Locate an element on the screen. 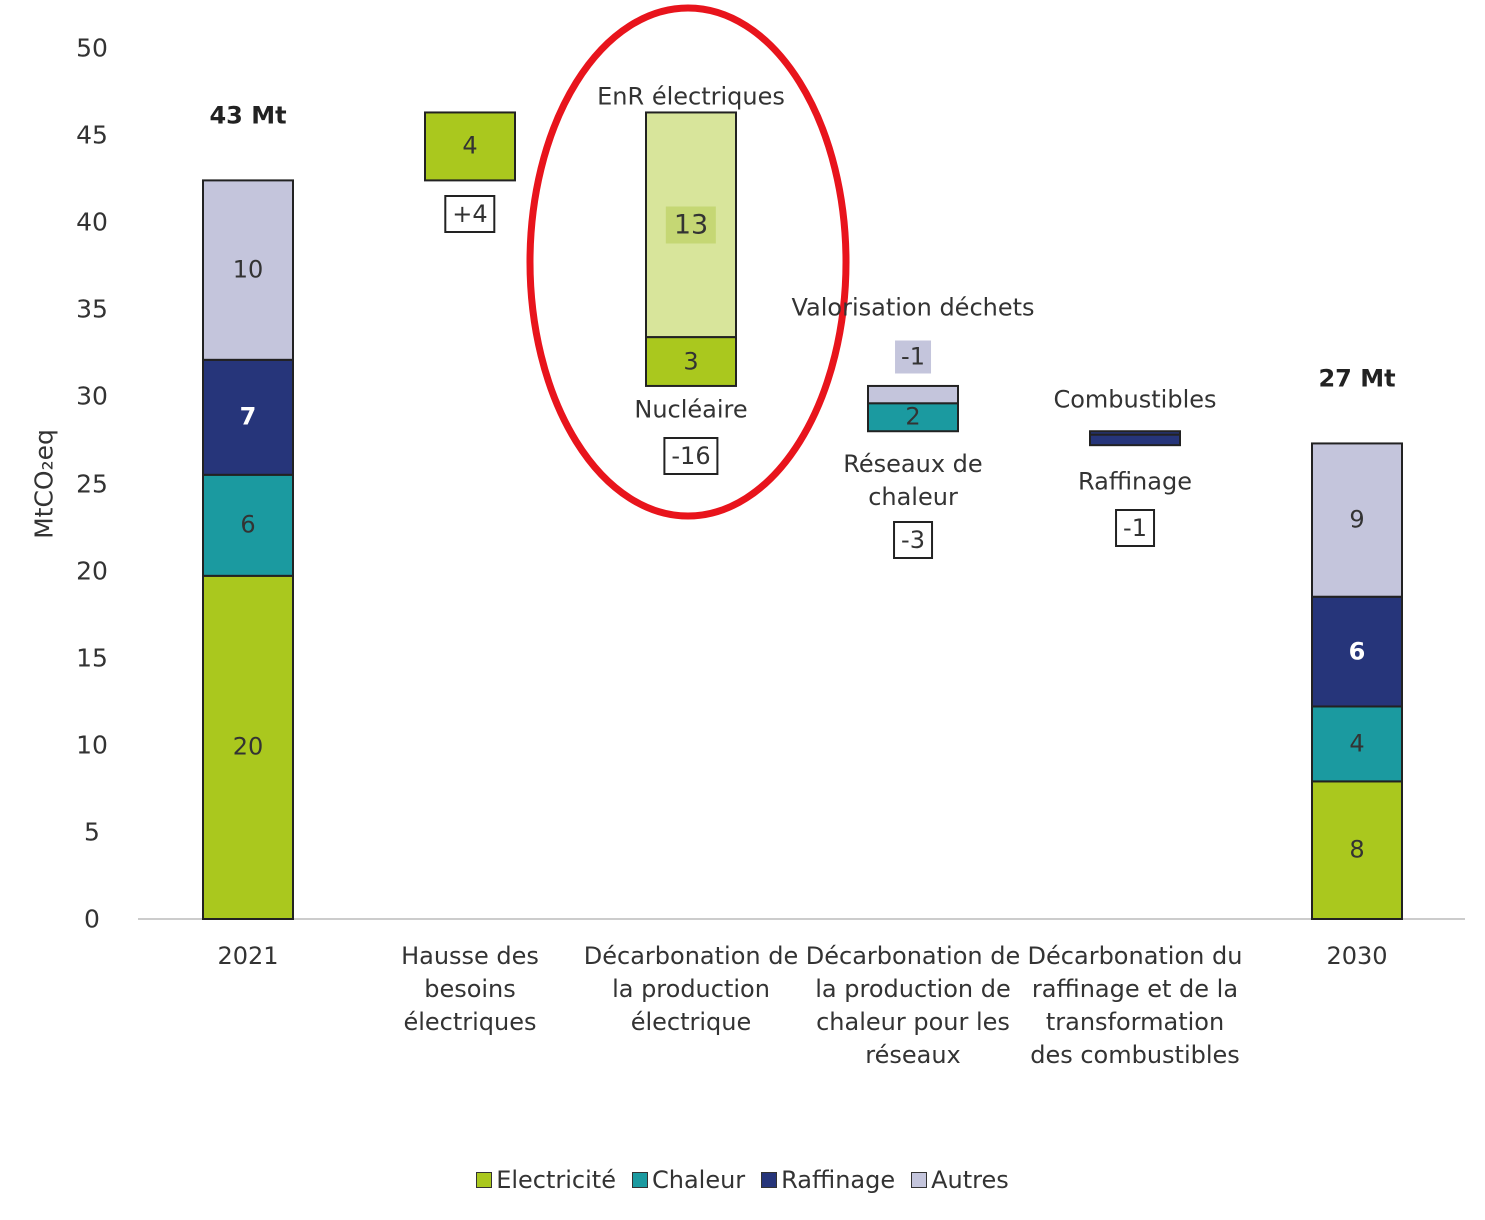 The width and height of the screenshot is (1485, 1220). value-label: 7 is located at coordinates (248, 416).